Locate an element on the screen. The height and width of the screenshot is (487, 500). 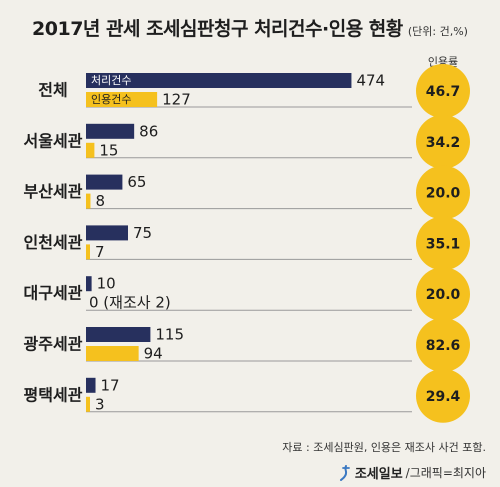
processed-value-label: 17 is located at coordinates (110, 385).